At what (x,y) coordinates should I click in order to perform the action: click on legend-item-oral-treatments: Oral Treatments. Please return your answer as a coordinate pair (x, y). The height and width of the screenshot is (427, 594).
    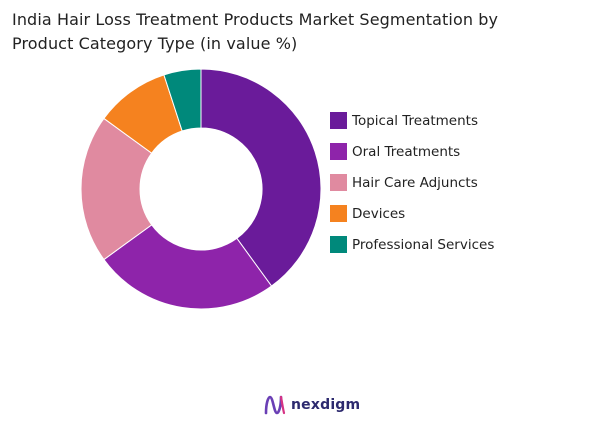
    Looking at the image, I should click on (460, 151).